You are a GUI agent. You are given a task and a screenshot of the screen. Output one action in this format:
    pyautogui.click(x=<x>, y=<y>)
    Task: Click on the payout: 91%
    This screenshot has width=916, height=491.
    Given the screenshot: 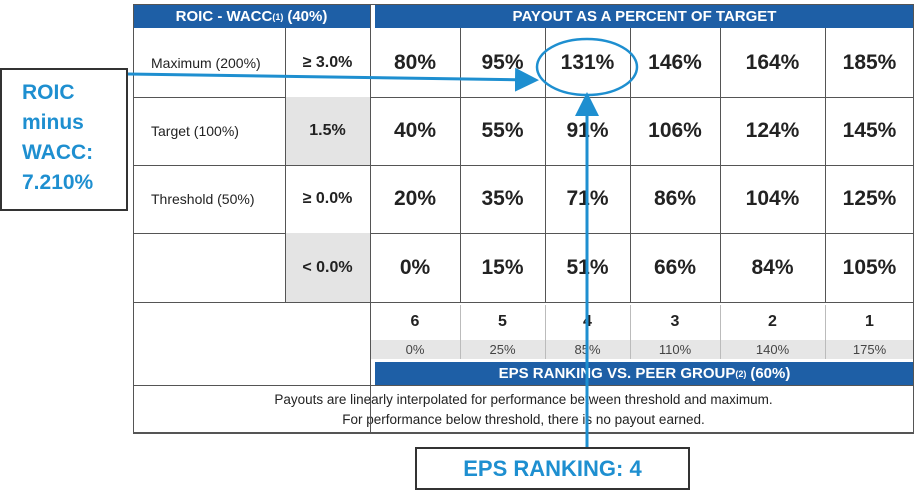 What is the action you would take?
    pyautogui.click(x=587, y=130)
    